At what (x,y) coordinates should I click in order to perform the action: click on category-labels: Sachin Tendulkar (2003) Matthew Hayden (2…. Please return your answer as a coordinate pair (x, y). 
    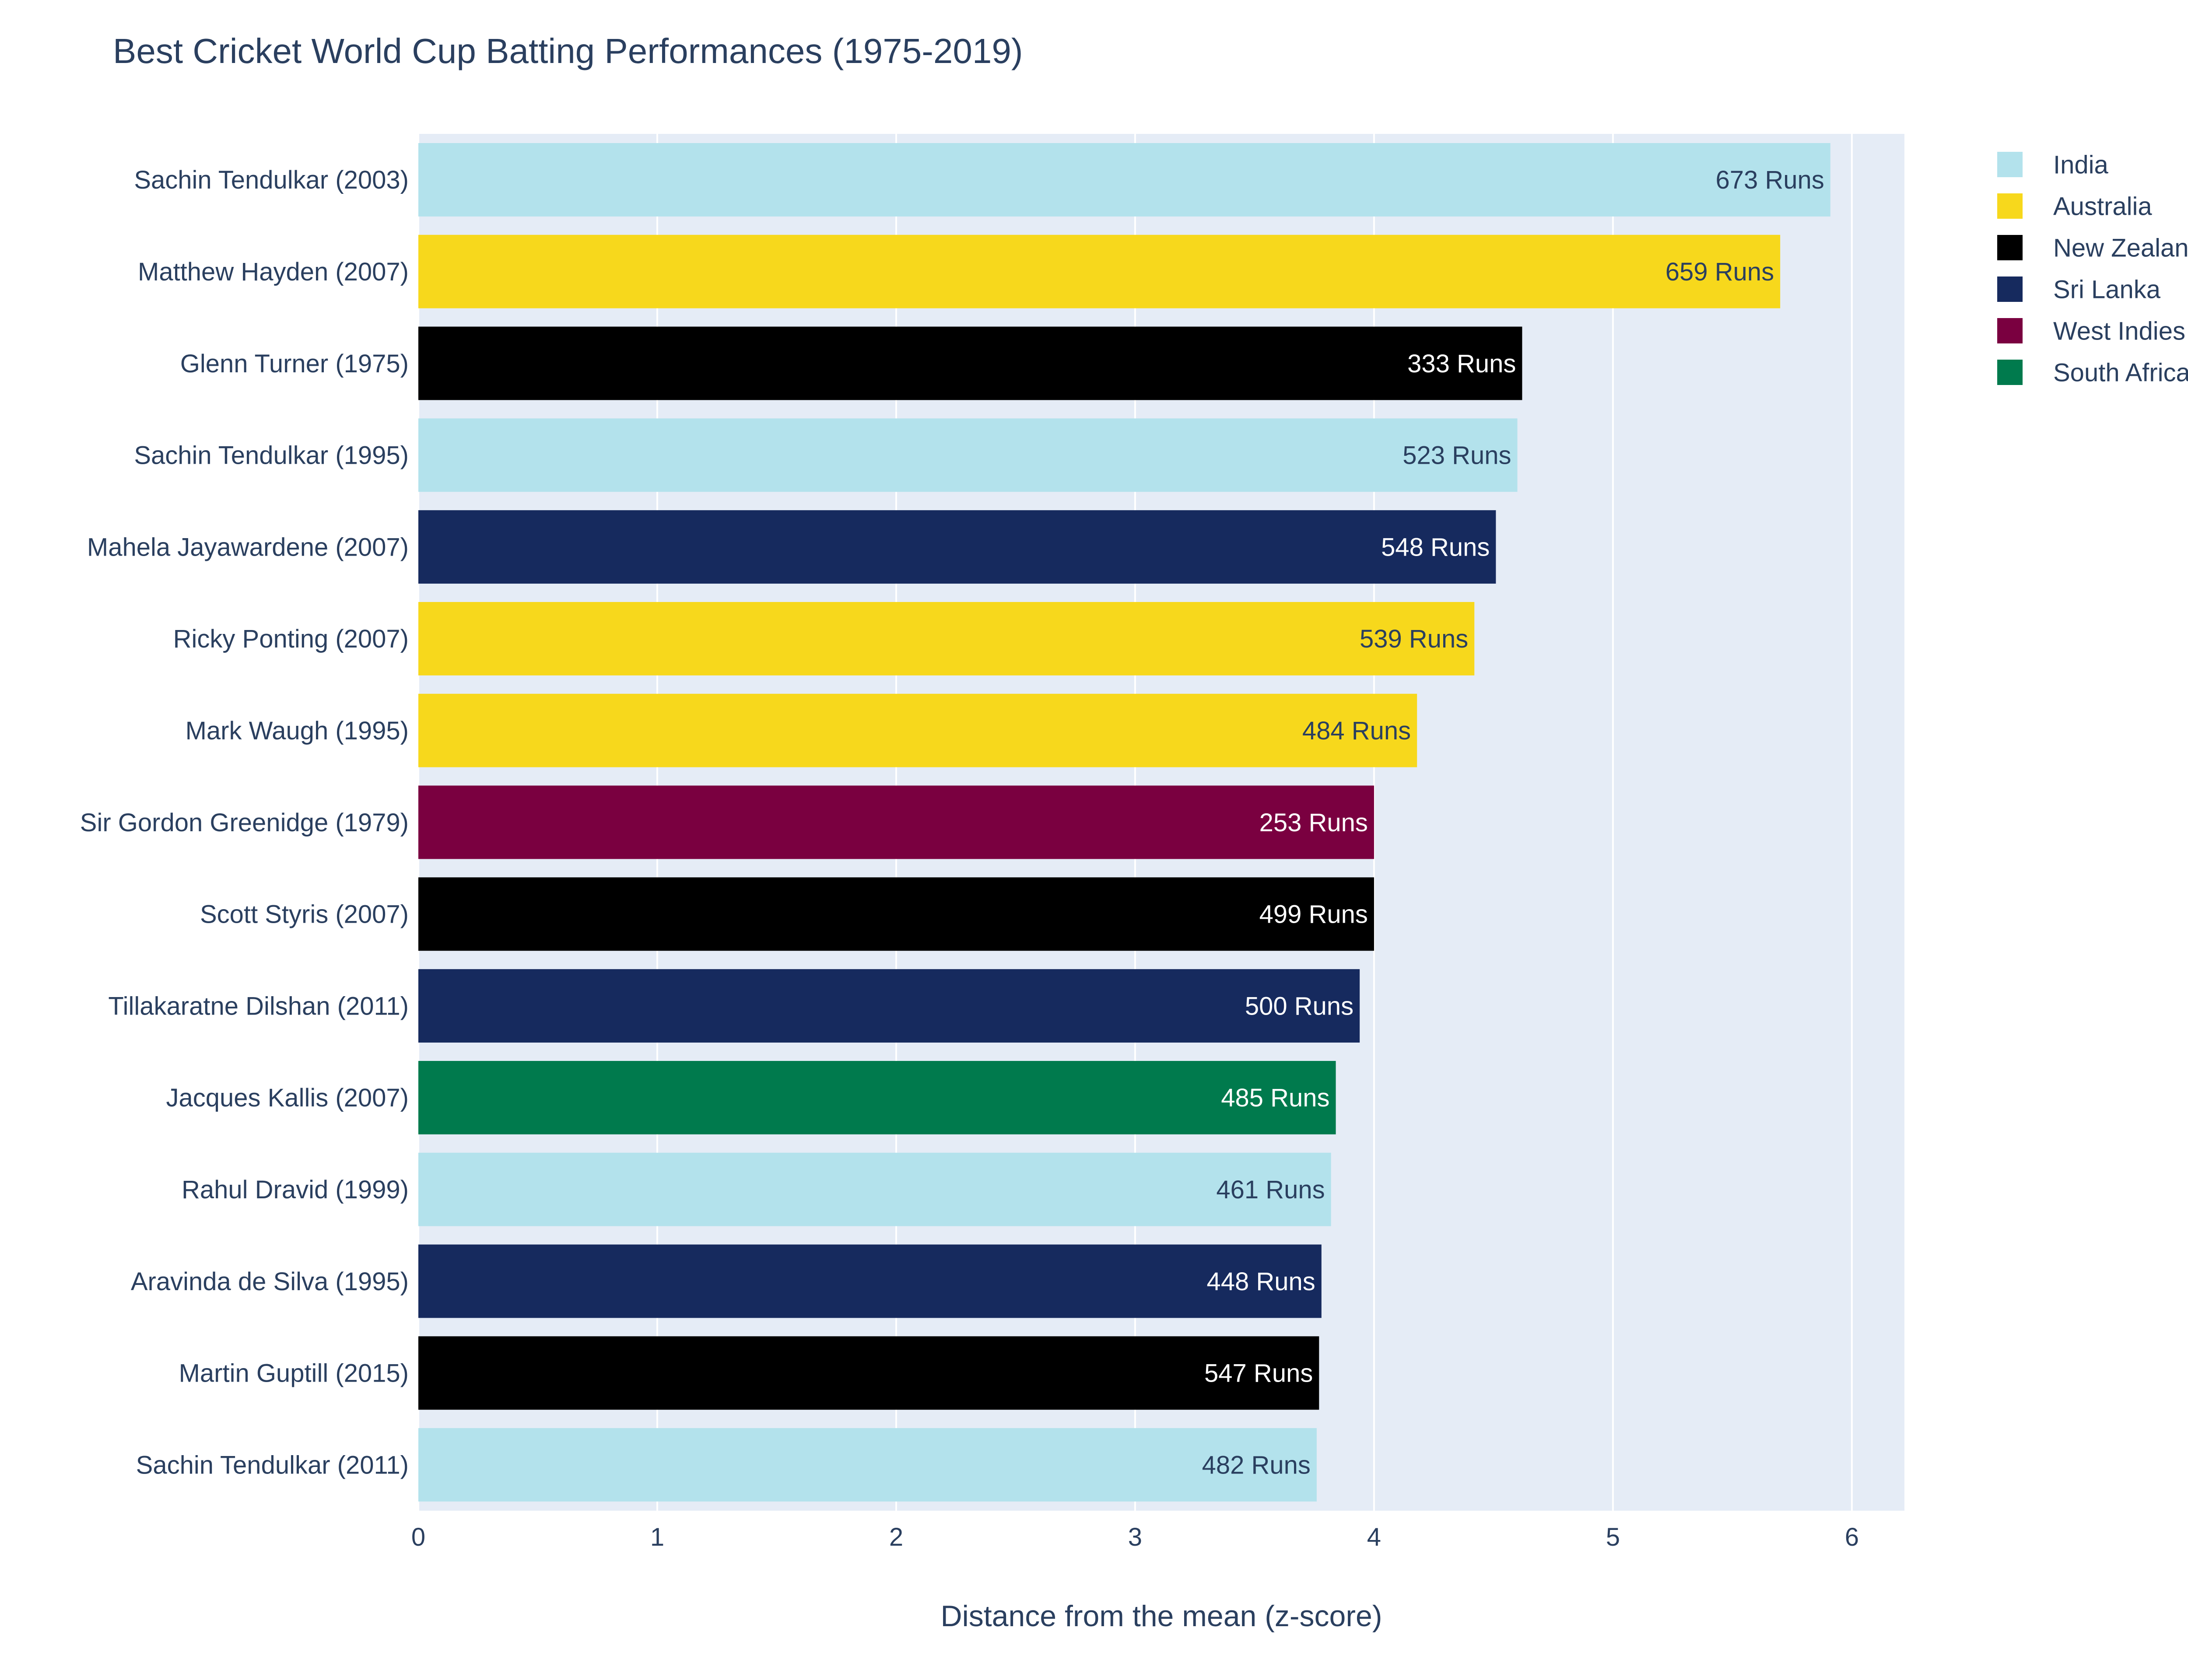
    Looking at the image, I should click on (244, 822).